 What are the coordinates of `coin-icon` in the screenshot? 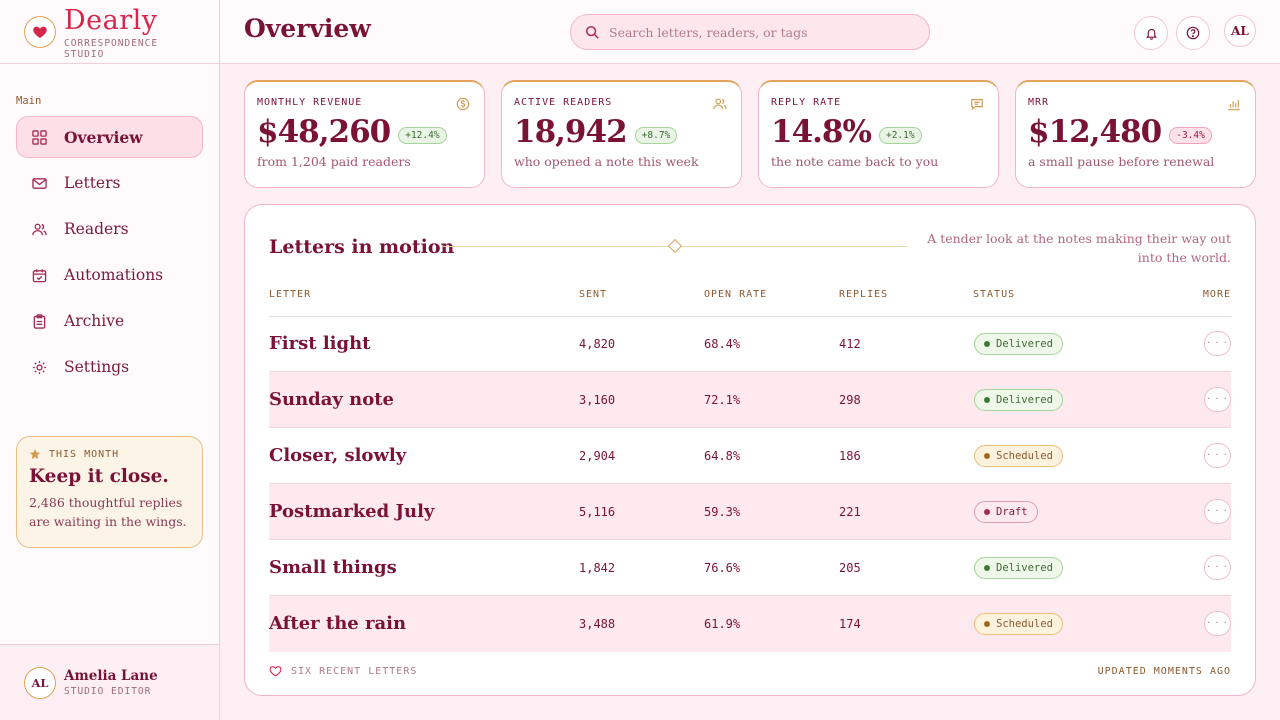 It's located at (463, 104).